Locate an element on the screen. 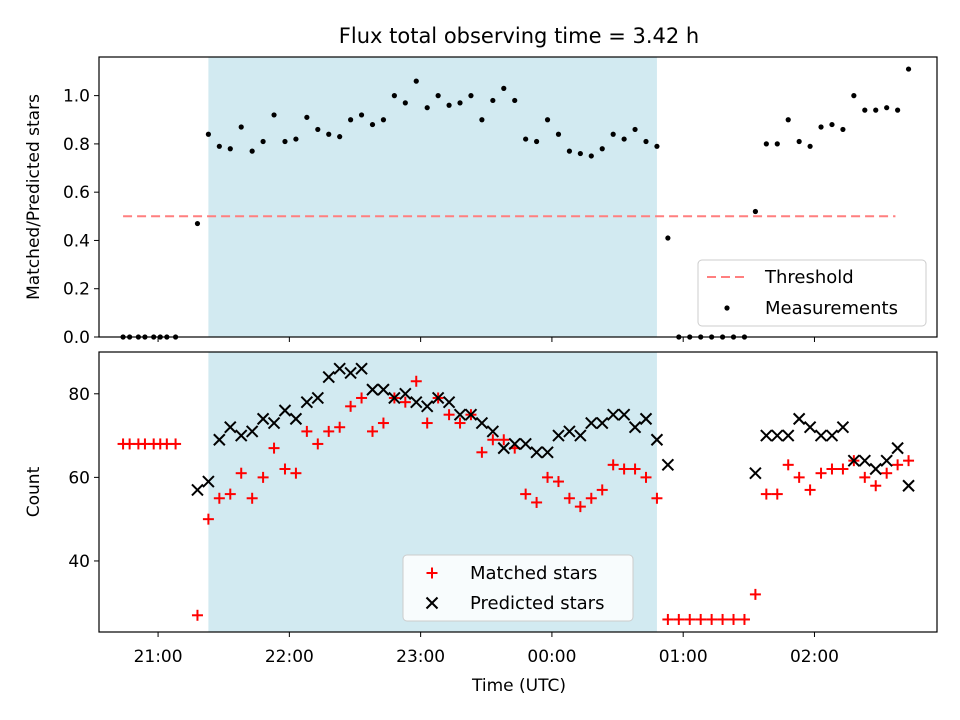 This screenshot has height=720, width=960. bottom-y-axis: 40 60 80 is located at coordinates (83, 478).